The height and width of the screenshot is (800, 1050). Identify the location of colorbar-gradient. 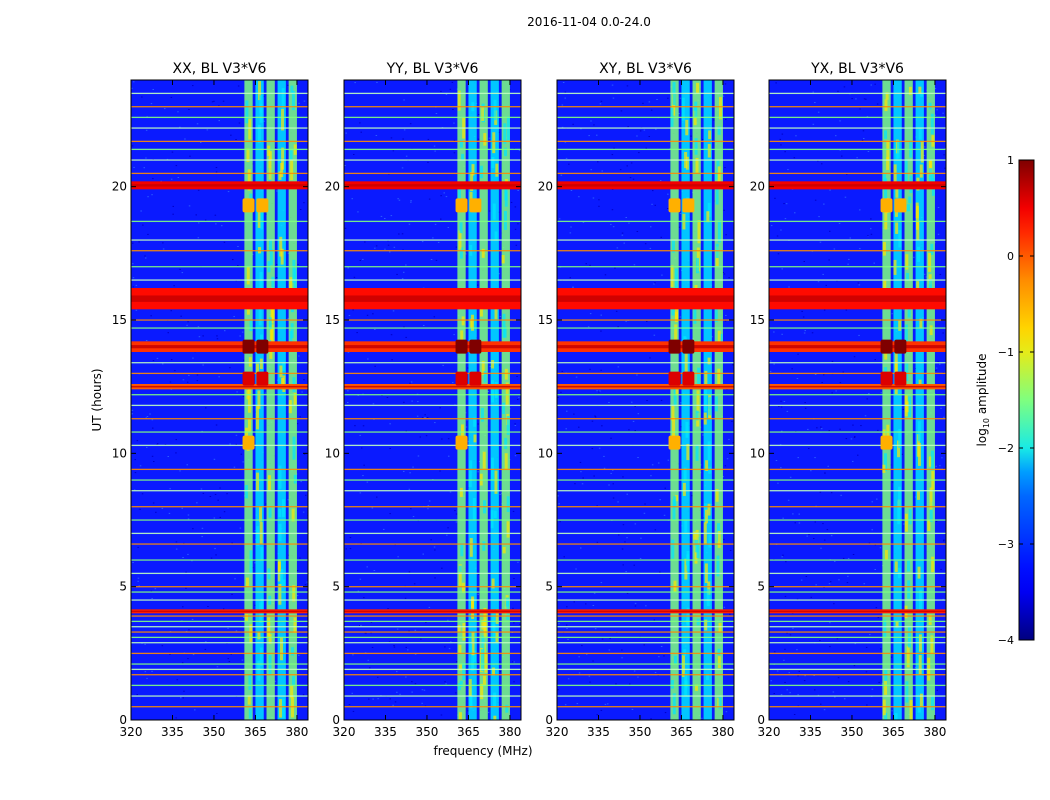
(1026, 400).